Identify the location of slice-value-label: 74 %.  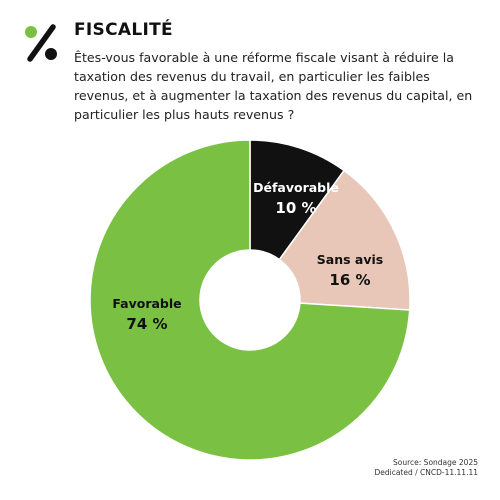
(146, 324).